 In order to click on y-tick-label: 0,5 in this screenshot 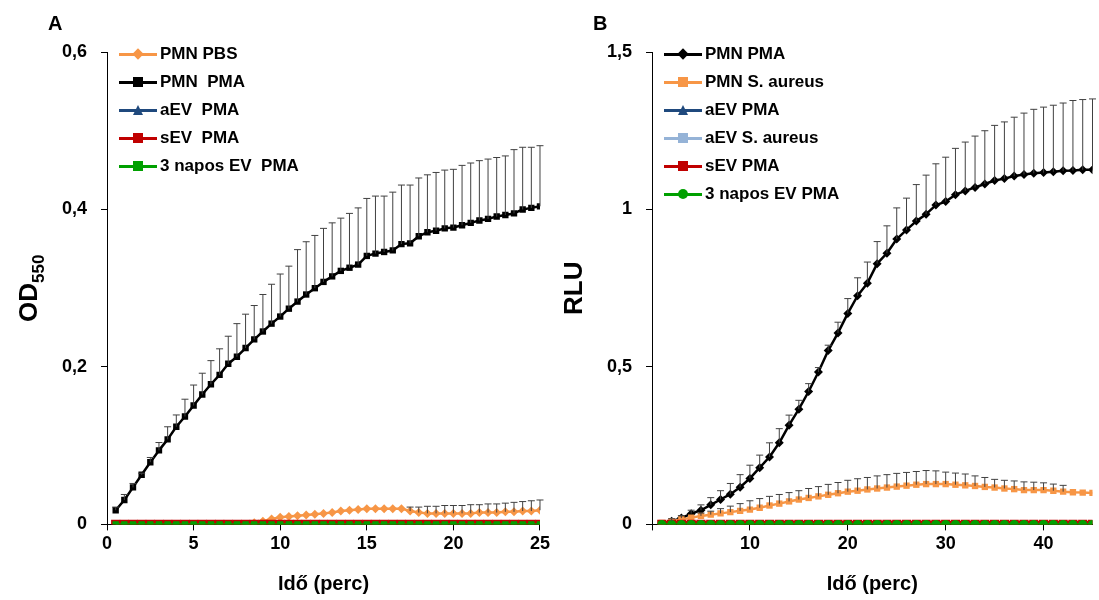, I will do `click(619, 365)`.